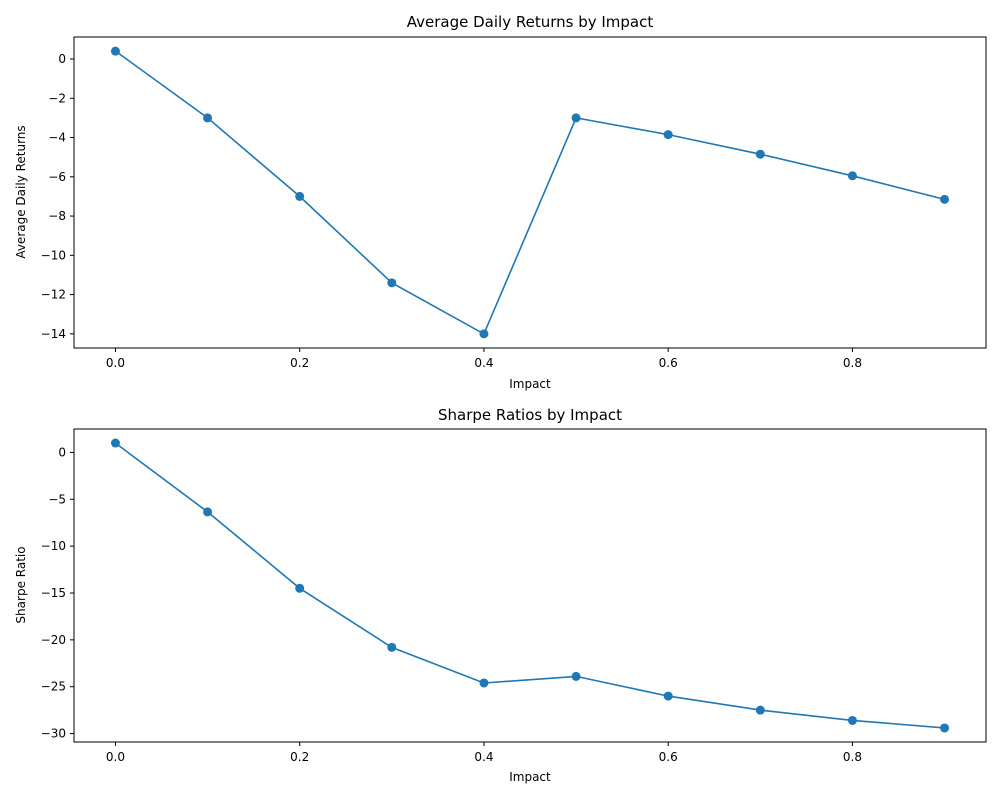 The image size is (1000, 800). What do you see at coordinates (53, 593) in the screenshot?
I see `y-tick-label: −15` at bounding box center [53, 593].